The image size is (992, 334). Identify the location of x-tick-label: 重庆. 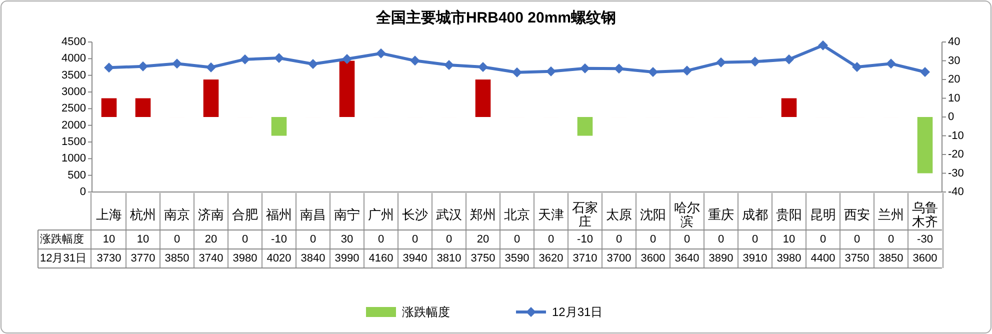
(721, 214).